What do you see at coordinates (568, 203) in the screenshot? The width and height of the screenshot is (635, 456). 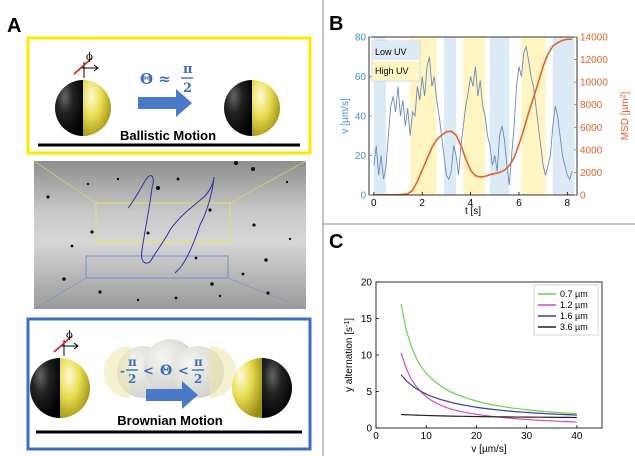 I see `panel-b-xtick: 8` at bounding box center [568, 203].